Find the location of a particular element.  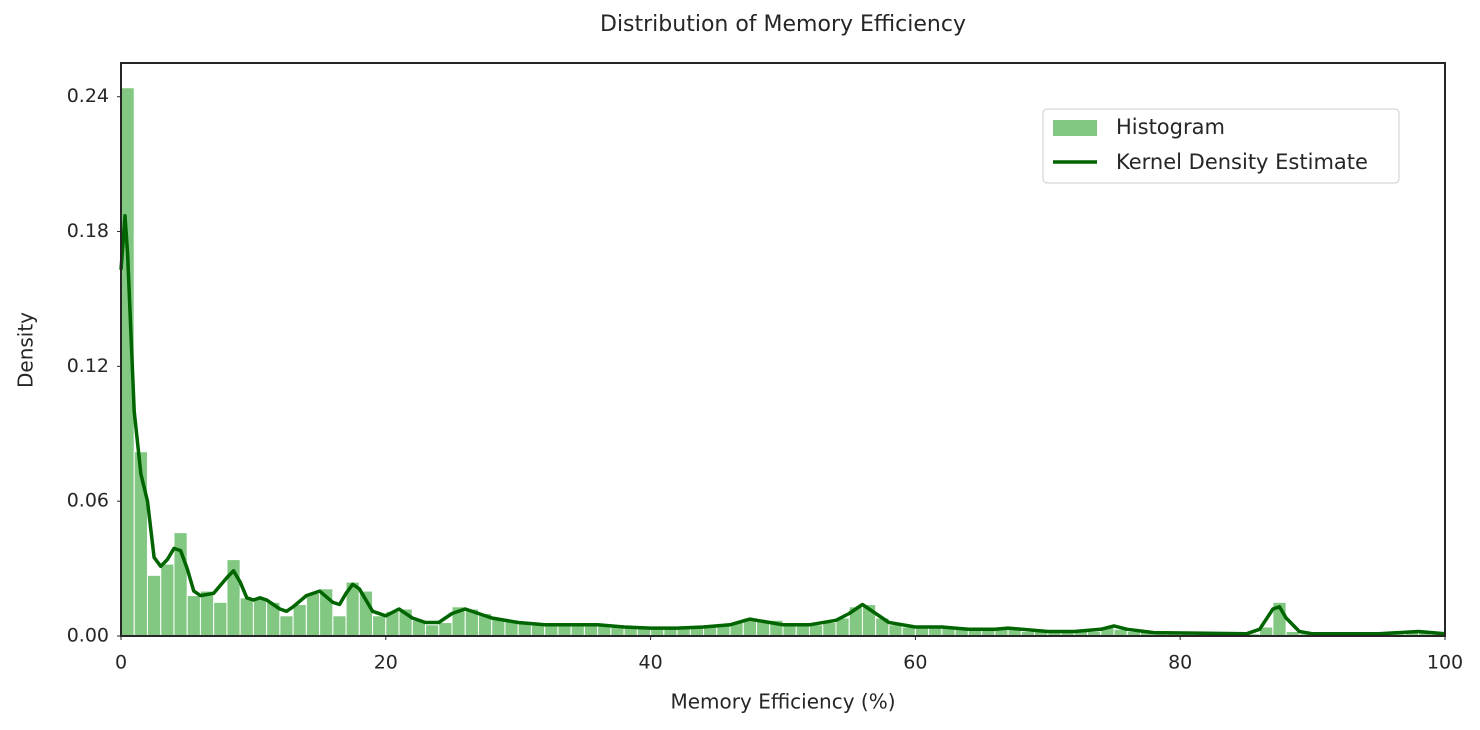

chart-title: Distribution of Memory Efficiency is located at coordinates (783, 24).